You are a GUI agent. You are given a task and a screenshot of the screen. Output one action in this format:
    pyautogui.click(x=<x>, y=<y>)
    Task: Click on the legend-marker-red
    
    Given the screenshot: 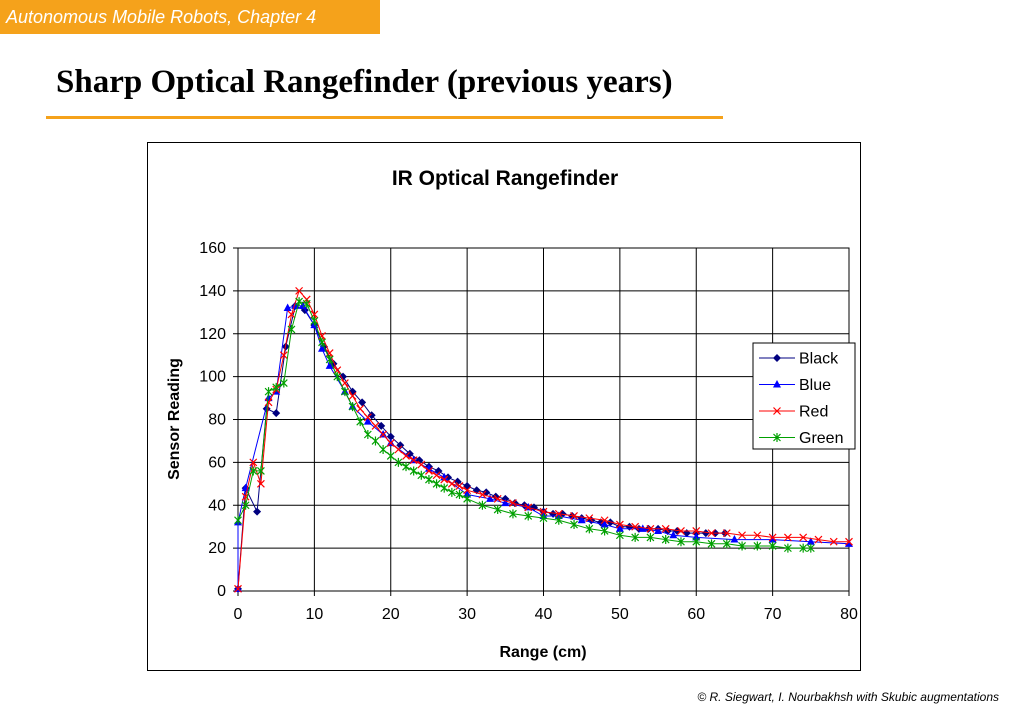 What is the action you would take?
    pyautogui.click(x=777, y=411)
    